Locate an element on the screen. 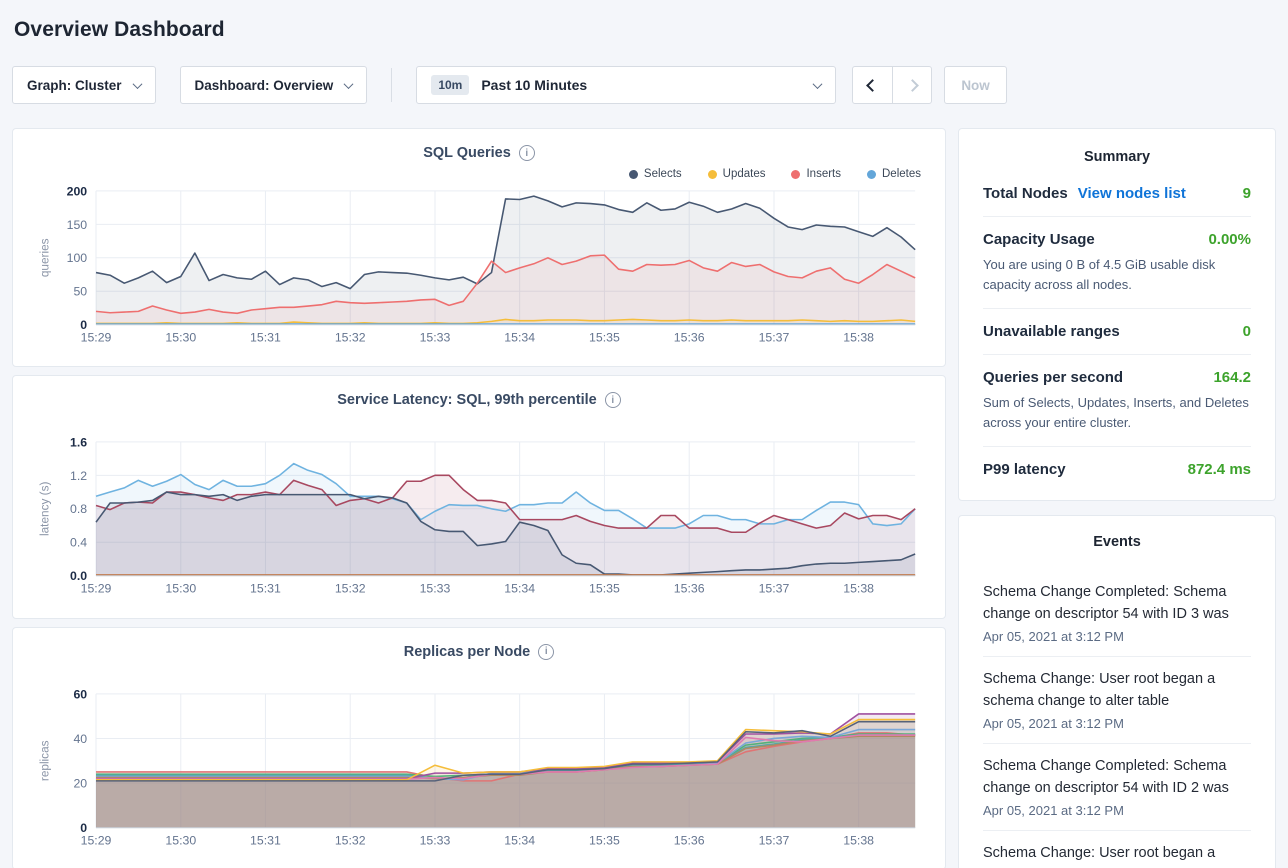  p99-latency-label: P99 latency is located at coordinates (1024, 469).